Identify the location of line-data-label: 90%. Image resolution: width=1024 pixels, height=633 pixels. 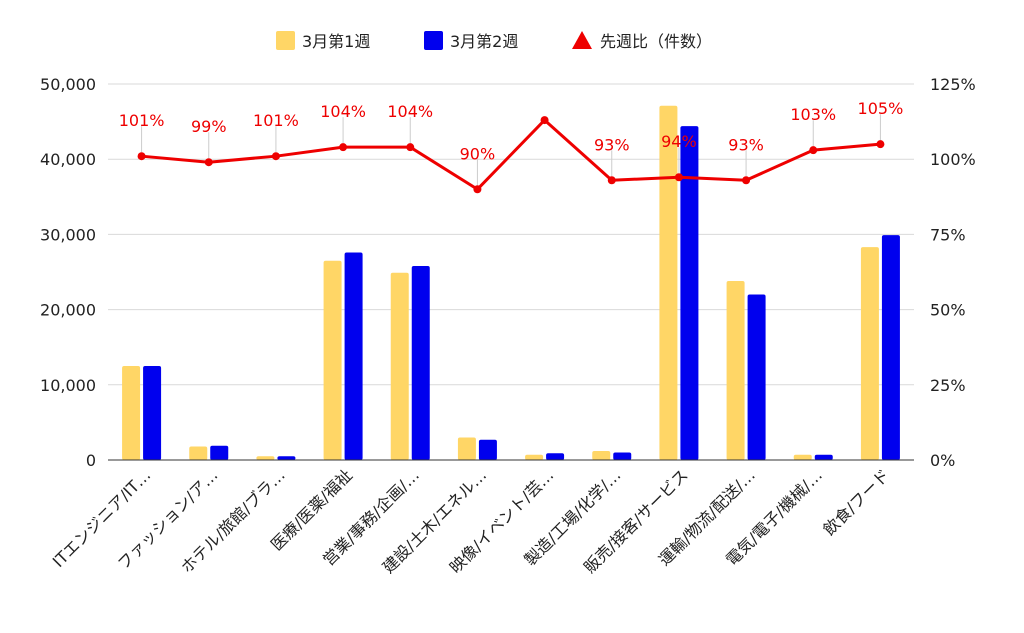
(478, 153).